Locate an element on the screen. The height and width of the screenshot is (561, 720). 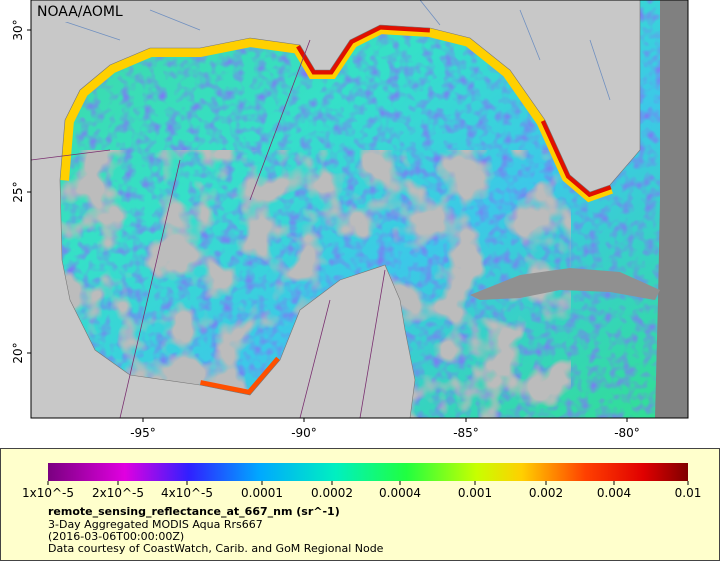
lon-label: -95° is located at coordinates (143, 433).